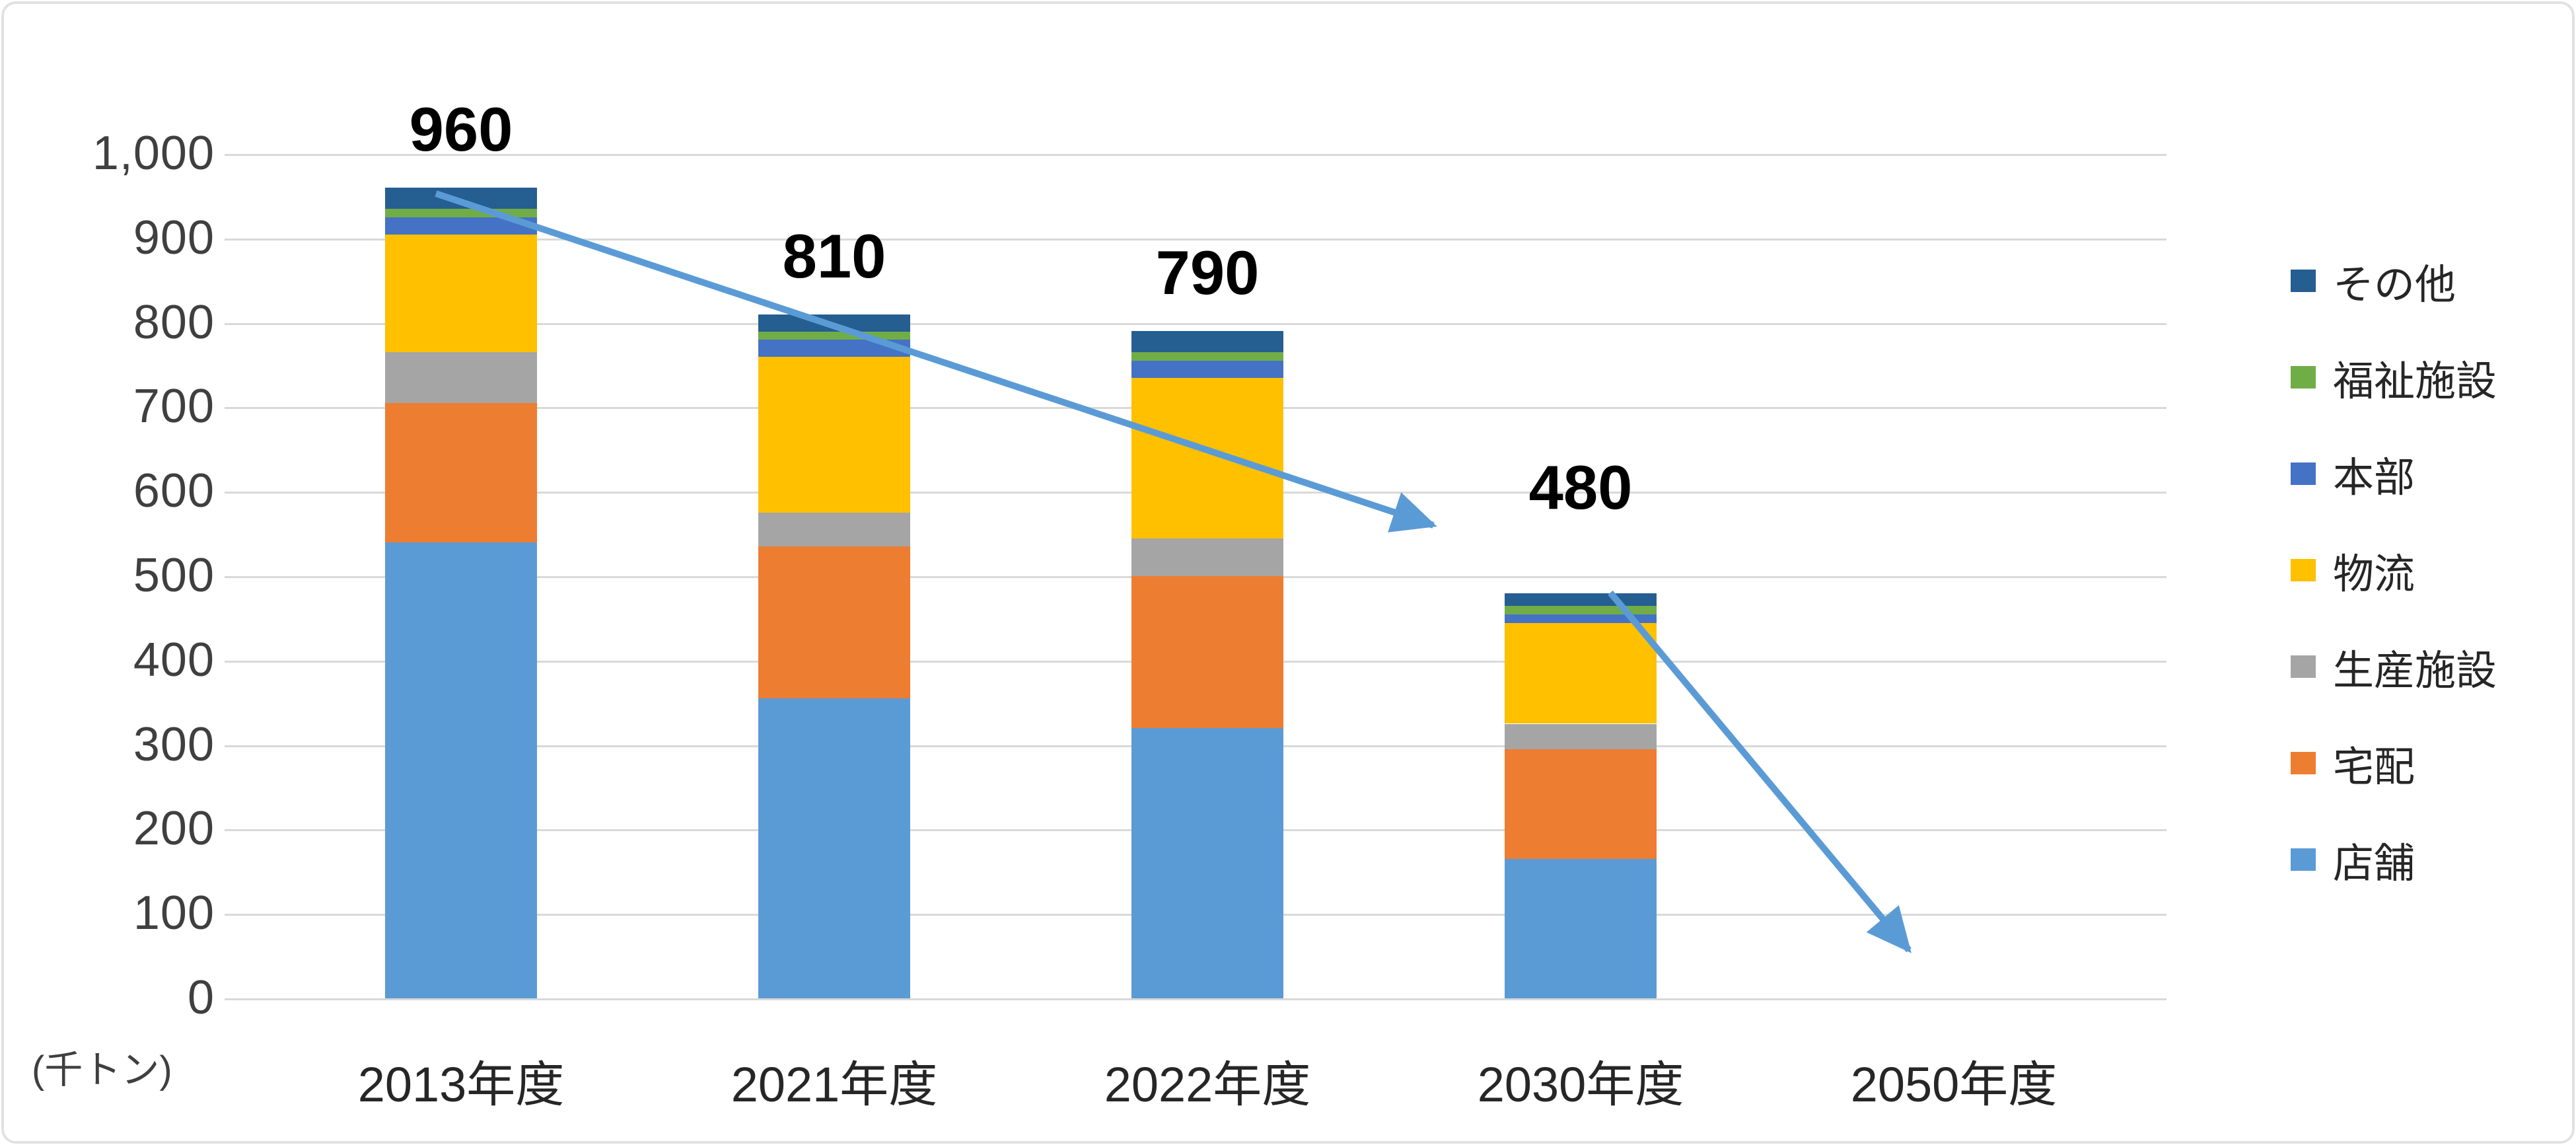  What do you see at coordinates (2395, 285) in the screenshot?
I see `legend-label: その他` at bounding box center [2395, 285].